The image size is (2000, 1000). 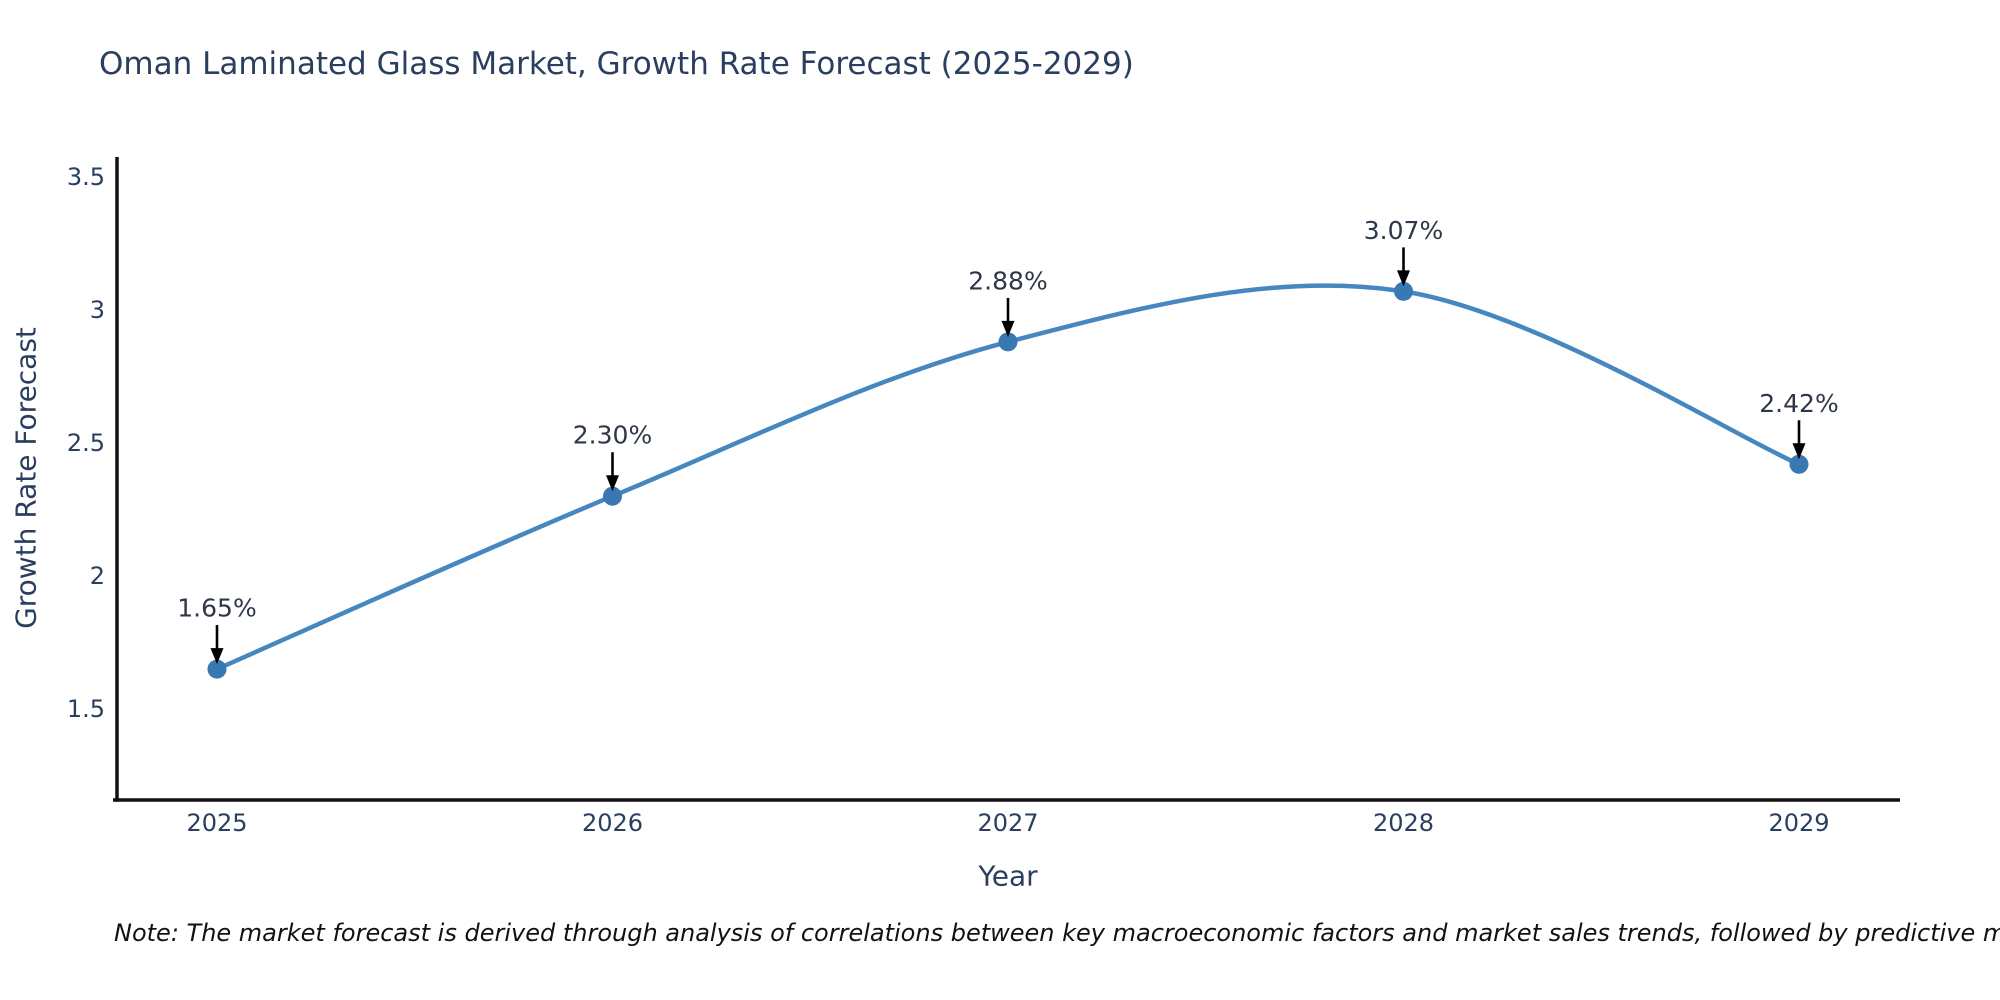 I want to click on point-annotation-label: 2.88%, so click(x=1007, y=280).